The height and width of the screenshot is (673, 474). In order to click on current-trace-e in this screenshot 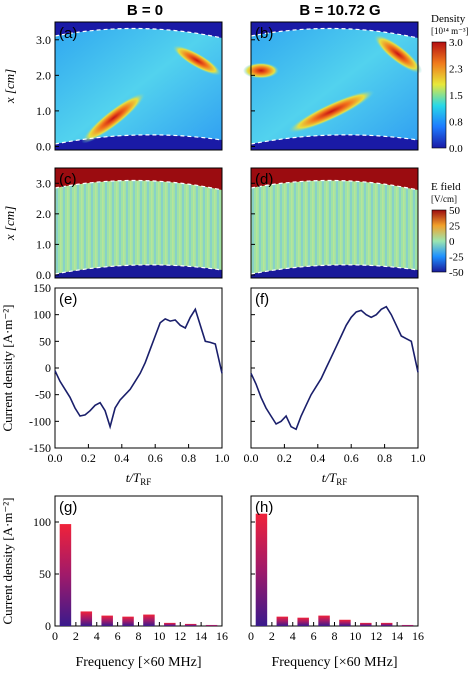, I will do `click(138, 368)`.